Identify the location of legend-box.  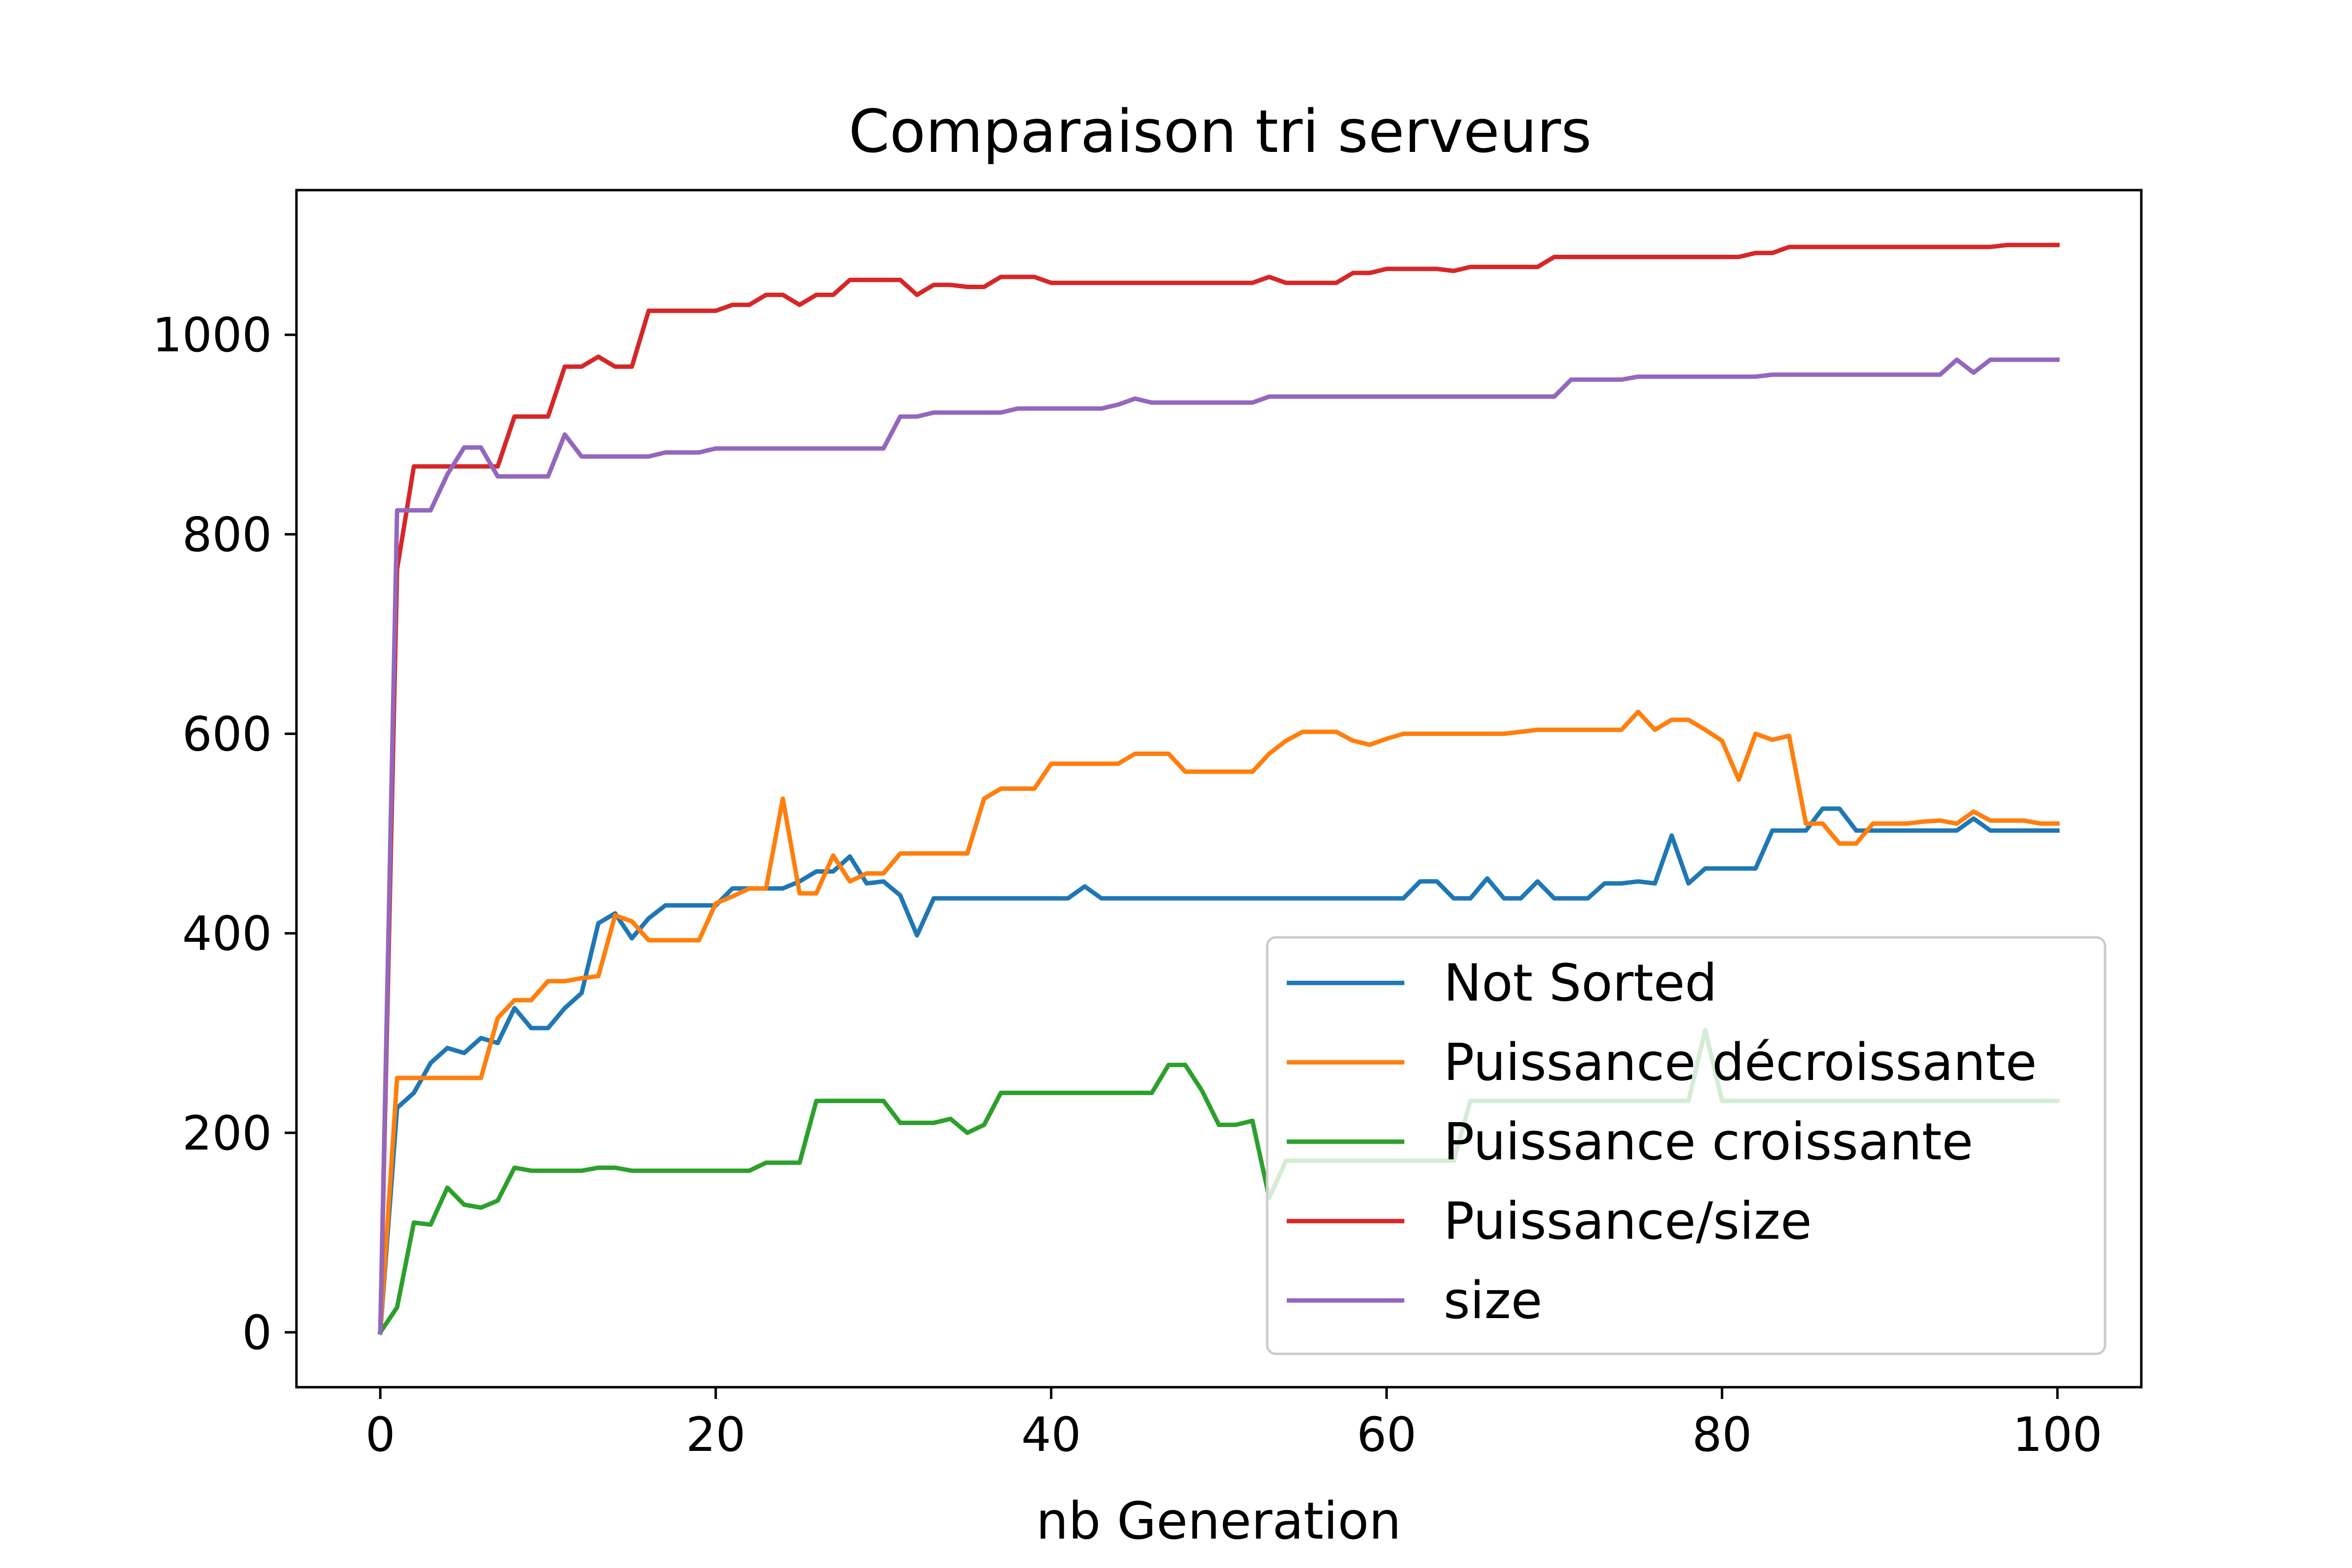
(1686, 1145).